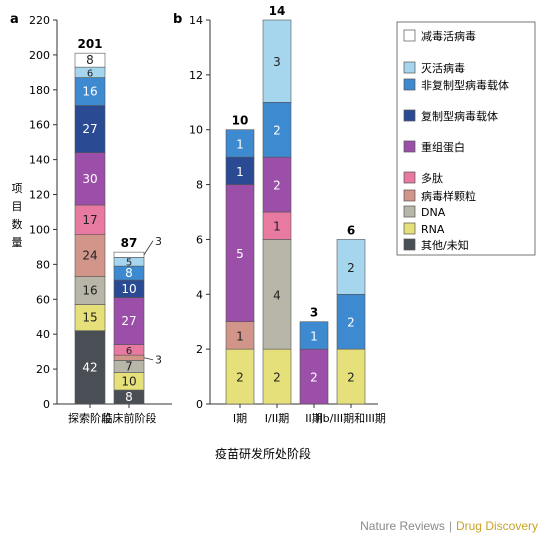 This screenshot has height=541, width=550. I want to click on data-label: 16, so click(89, 92).